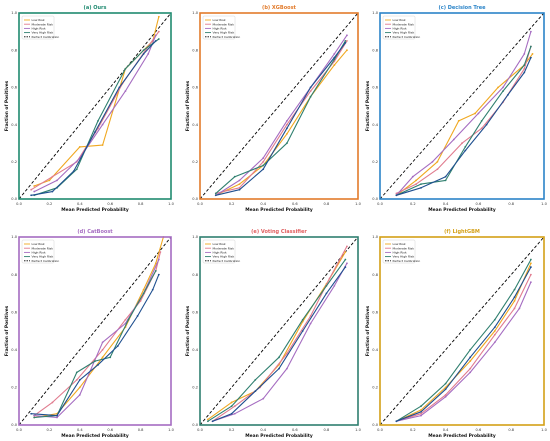 The width and height of the screenshot is (550, 441). I want to click on legend-entry: High Risk, so click(39, 253).